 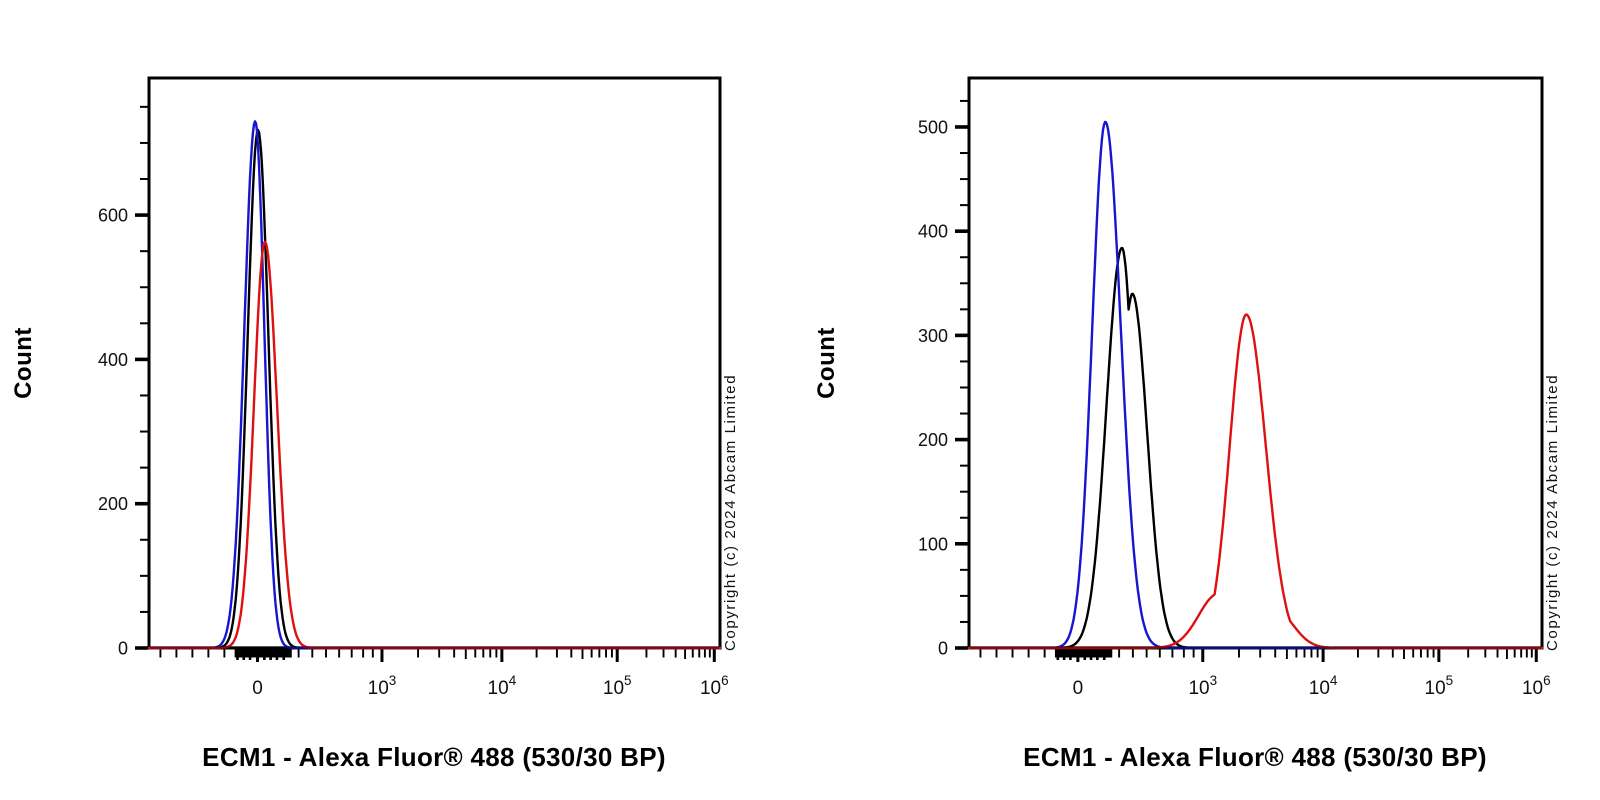 I want to click on y-tick-label: 500, so click(x=933, y=127).